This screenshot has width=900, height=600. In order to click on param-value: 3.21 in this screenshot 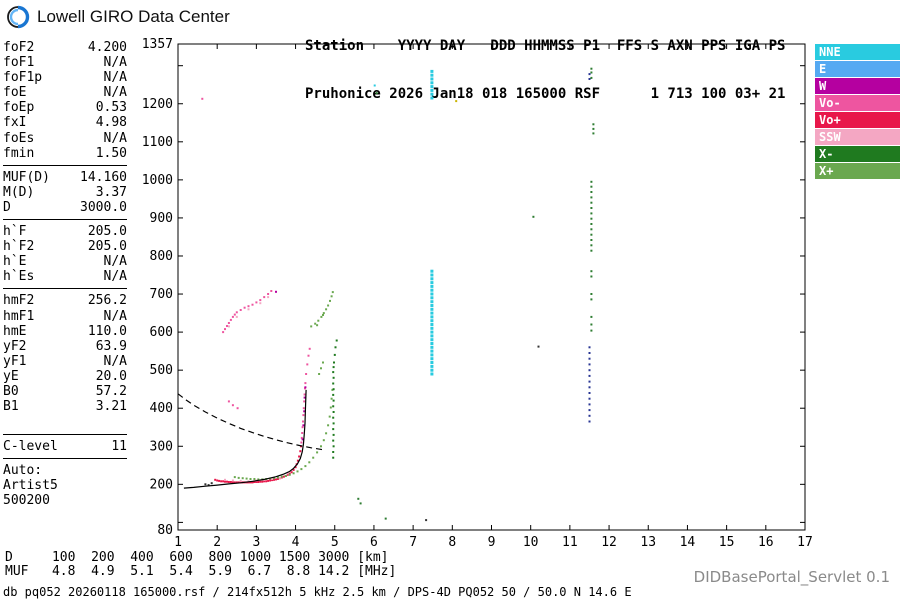, I will do `click(111, 407)`.